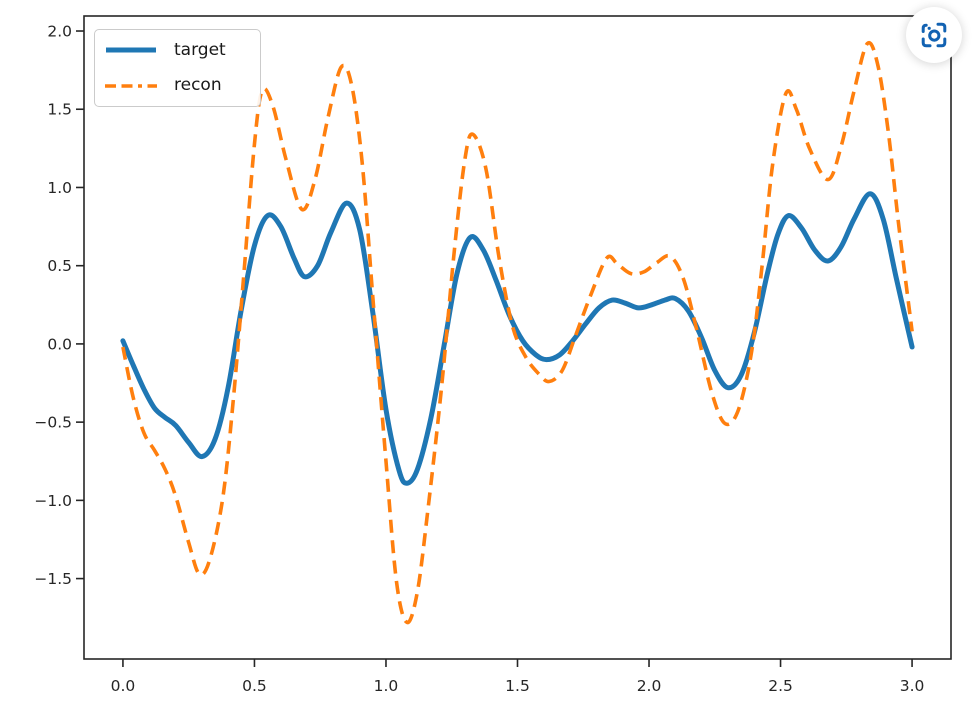 The image size is (975, 719). Describe the element at coordinates (254, 686) in the screenshot. I see `x-tick-label: 0.5` at that location.